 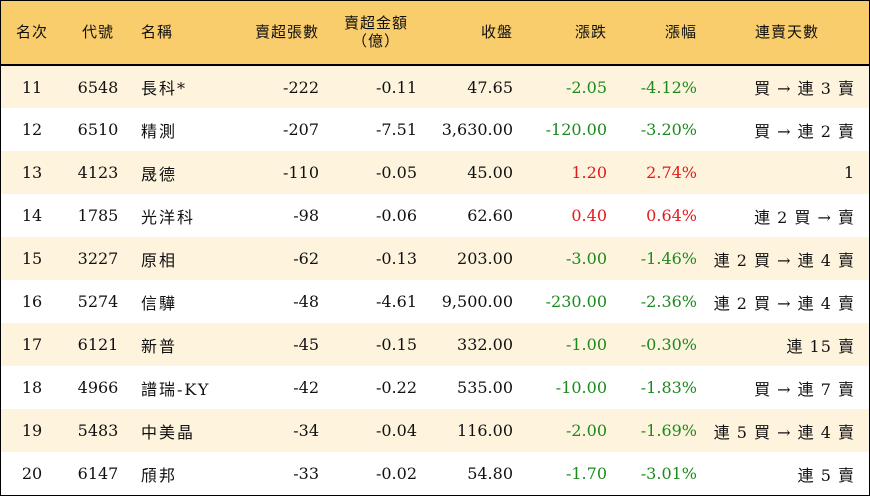 I want to click on cell-close: 535.00, so click(x=485, y=387).